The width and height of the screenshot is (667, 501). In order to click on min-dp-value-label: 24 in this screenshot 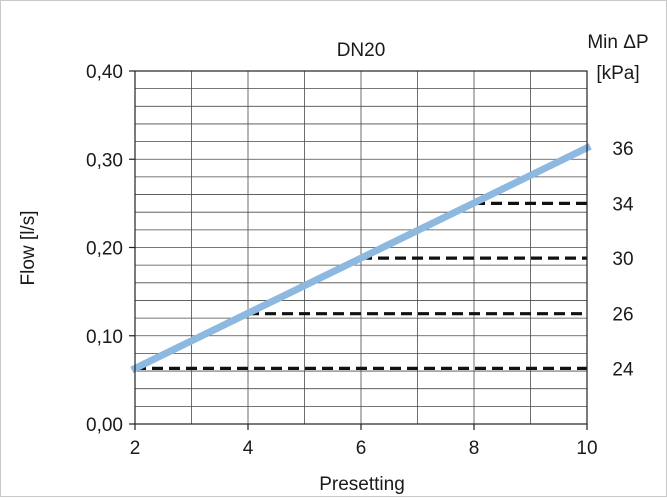, I will do `click(623, 369)`.